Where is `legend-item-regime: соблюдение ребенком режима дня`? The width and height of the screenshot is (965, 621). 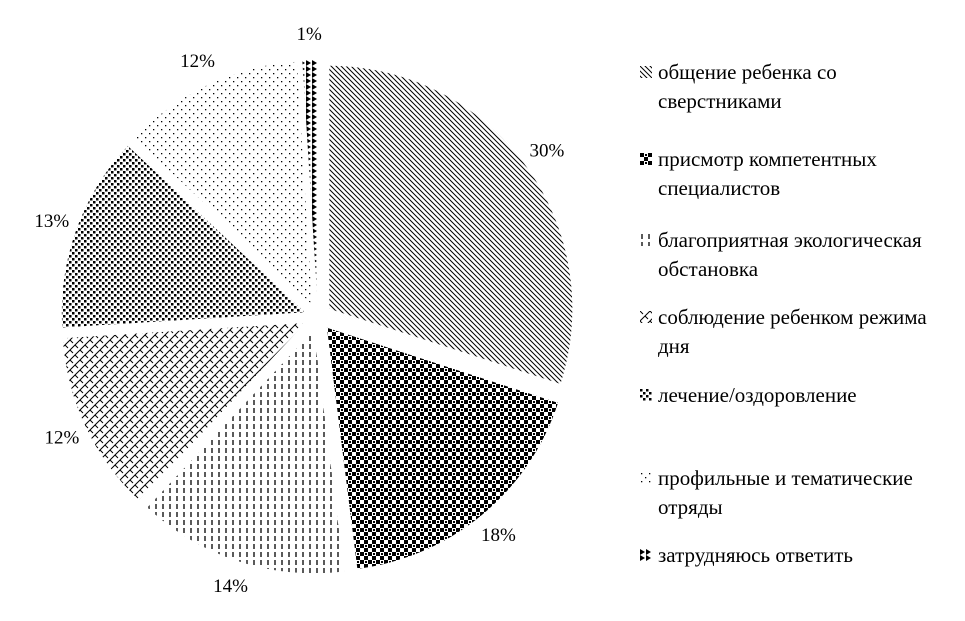
legend-item-regime: соблюдение ребенком режима дня is located at coordinates (800, 332).